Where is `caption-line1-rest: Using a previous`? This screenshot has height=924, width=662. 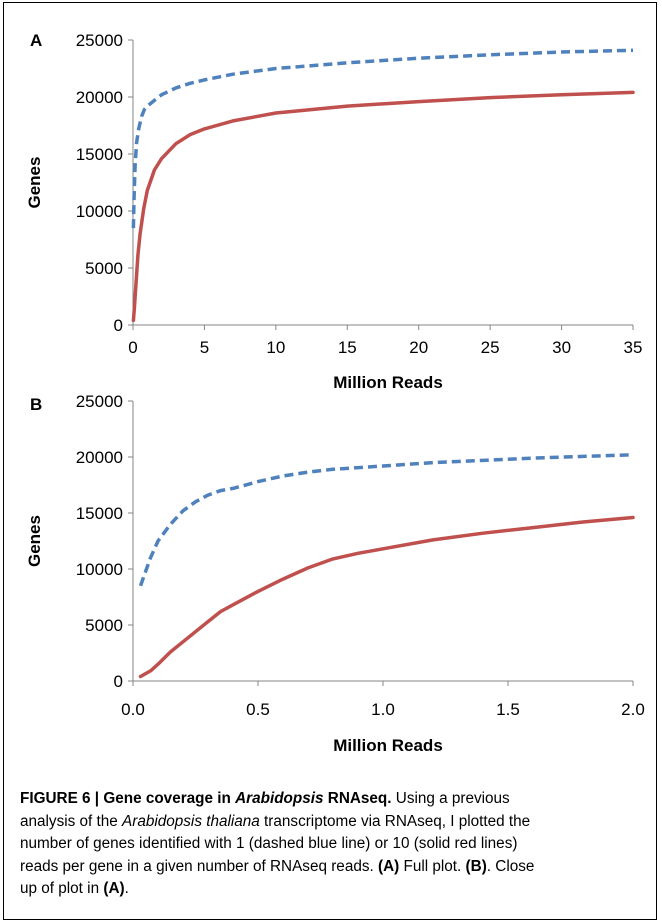
caption-line1-rest: Using a previous is located at coordinates (450, 798).